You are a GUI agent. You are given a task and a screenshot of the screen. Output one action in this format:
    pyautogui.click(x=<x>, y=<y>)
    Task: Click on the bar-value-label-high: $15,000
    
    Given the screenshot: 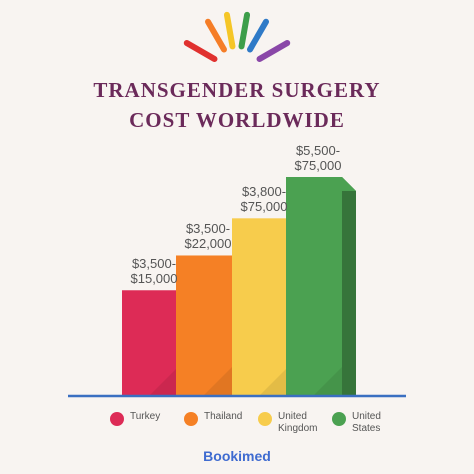 What is the action you would take?
    pyautogui.click(x=154, y=279)
    